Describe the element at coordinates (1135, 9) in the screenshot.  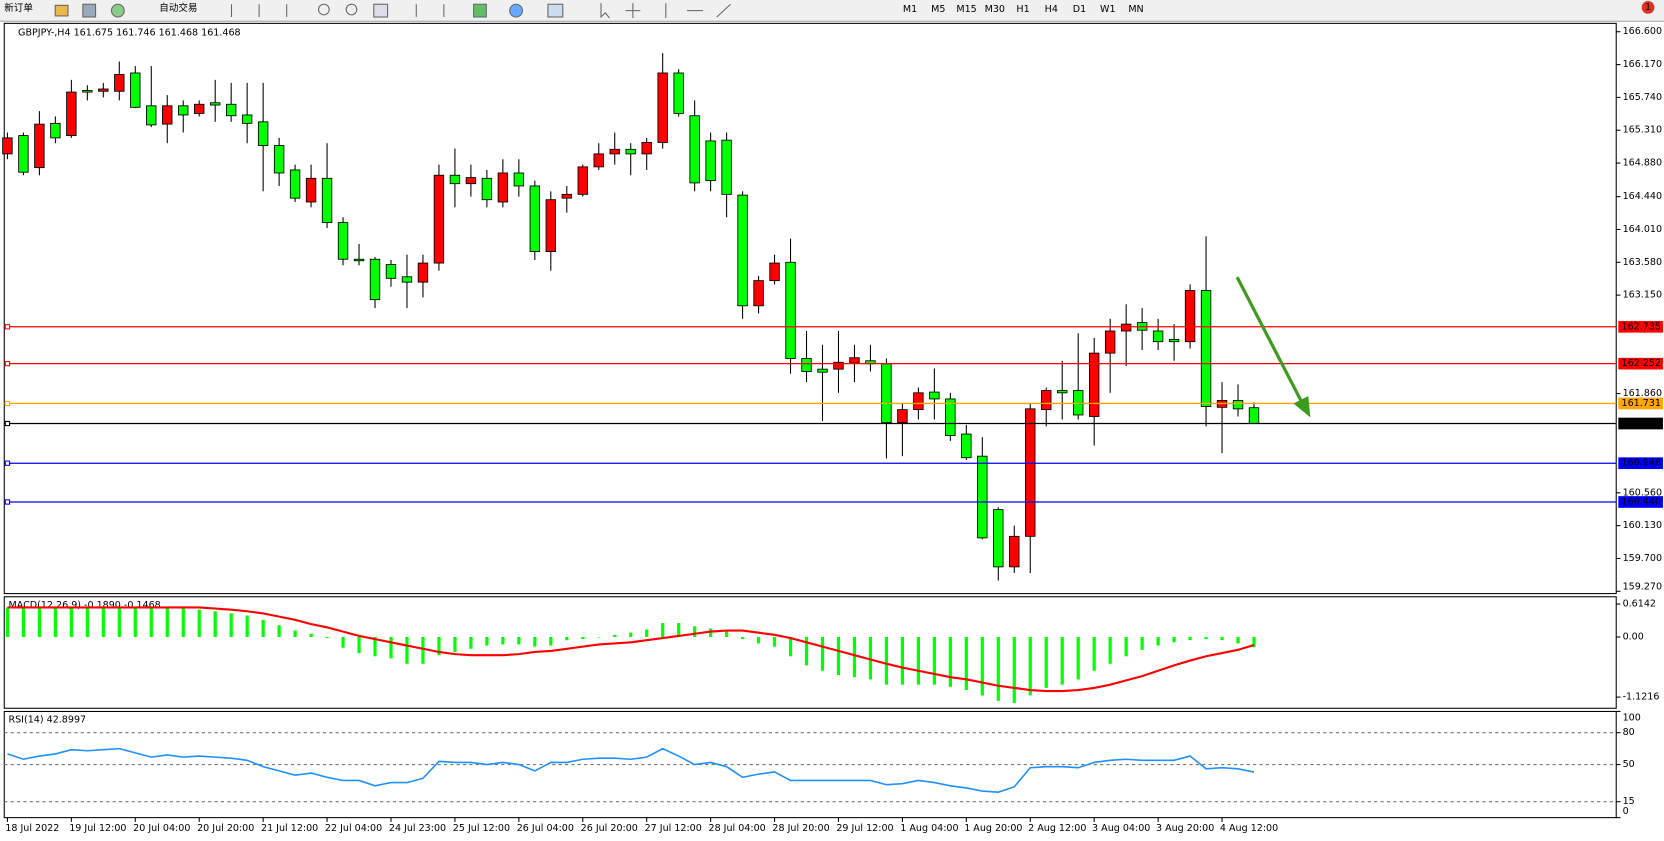
I see `timeframe-button: MN` at that location.